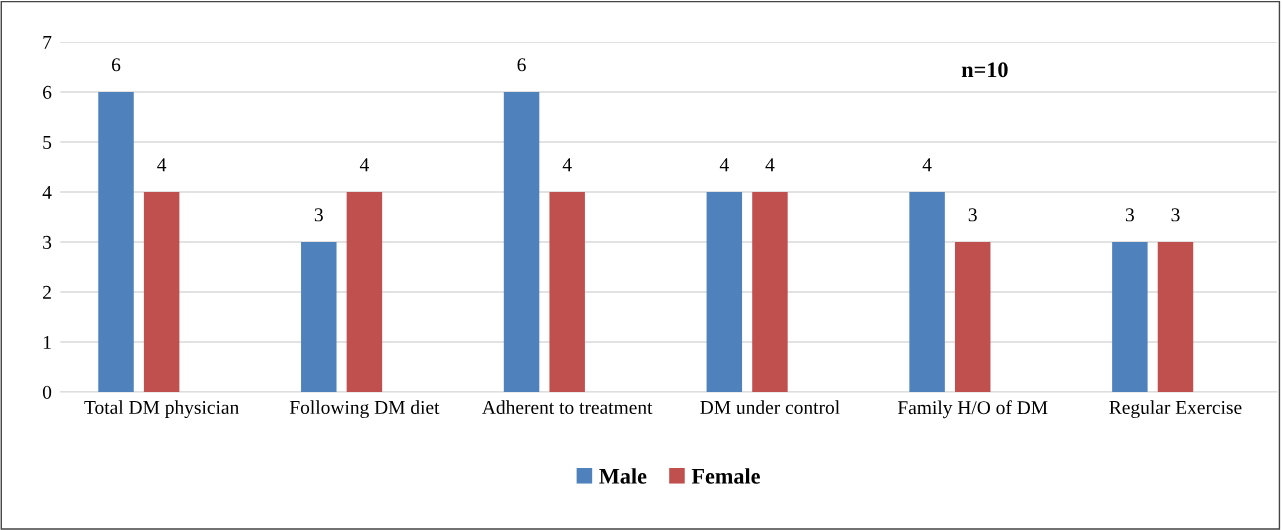  What do you see at coordinates (1175, 409) in the screenshot?
I see `x-tick-label: Regular Exercise` at bounding box center [1175, 409].